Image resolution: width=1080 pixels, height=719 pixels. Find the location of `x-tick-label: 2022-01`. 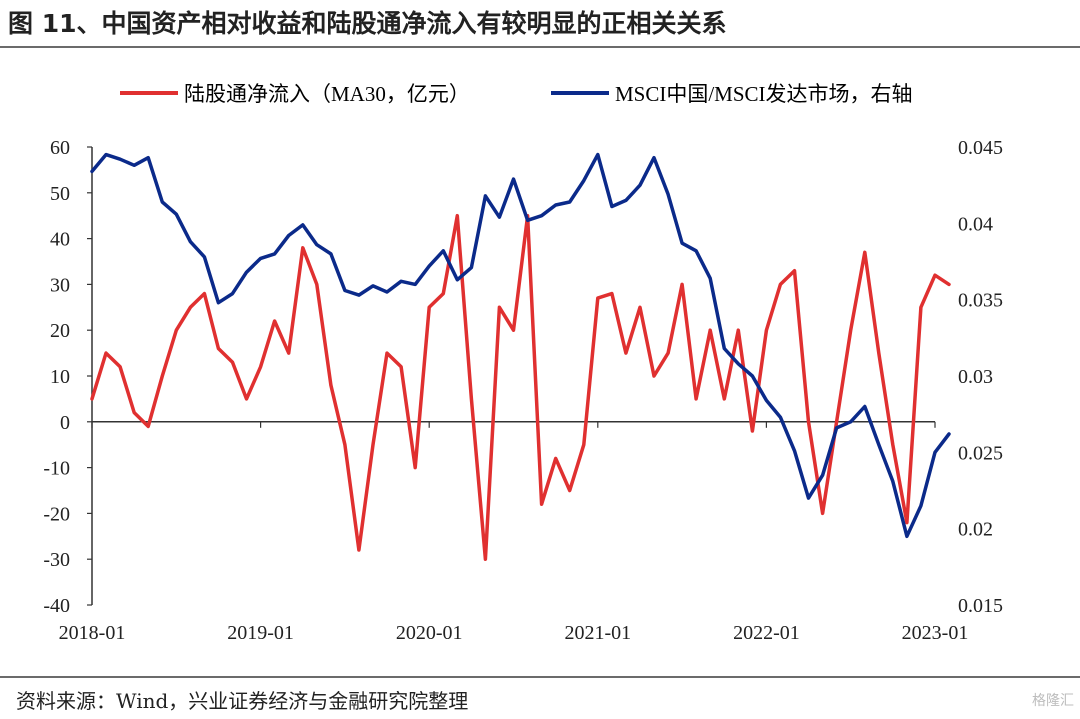

x-tick-label: 2022-01 is located at coordinates (766, 633).